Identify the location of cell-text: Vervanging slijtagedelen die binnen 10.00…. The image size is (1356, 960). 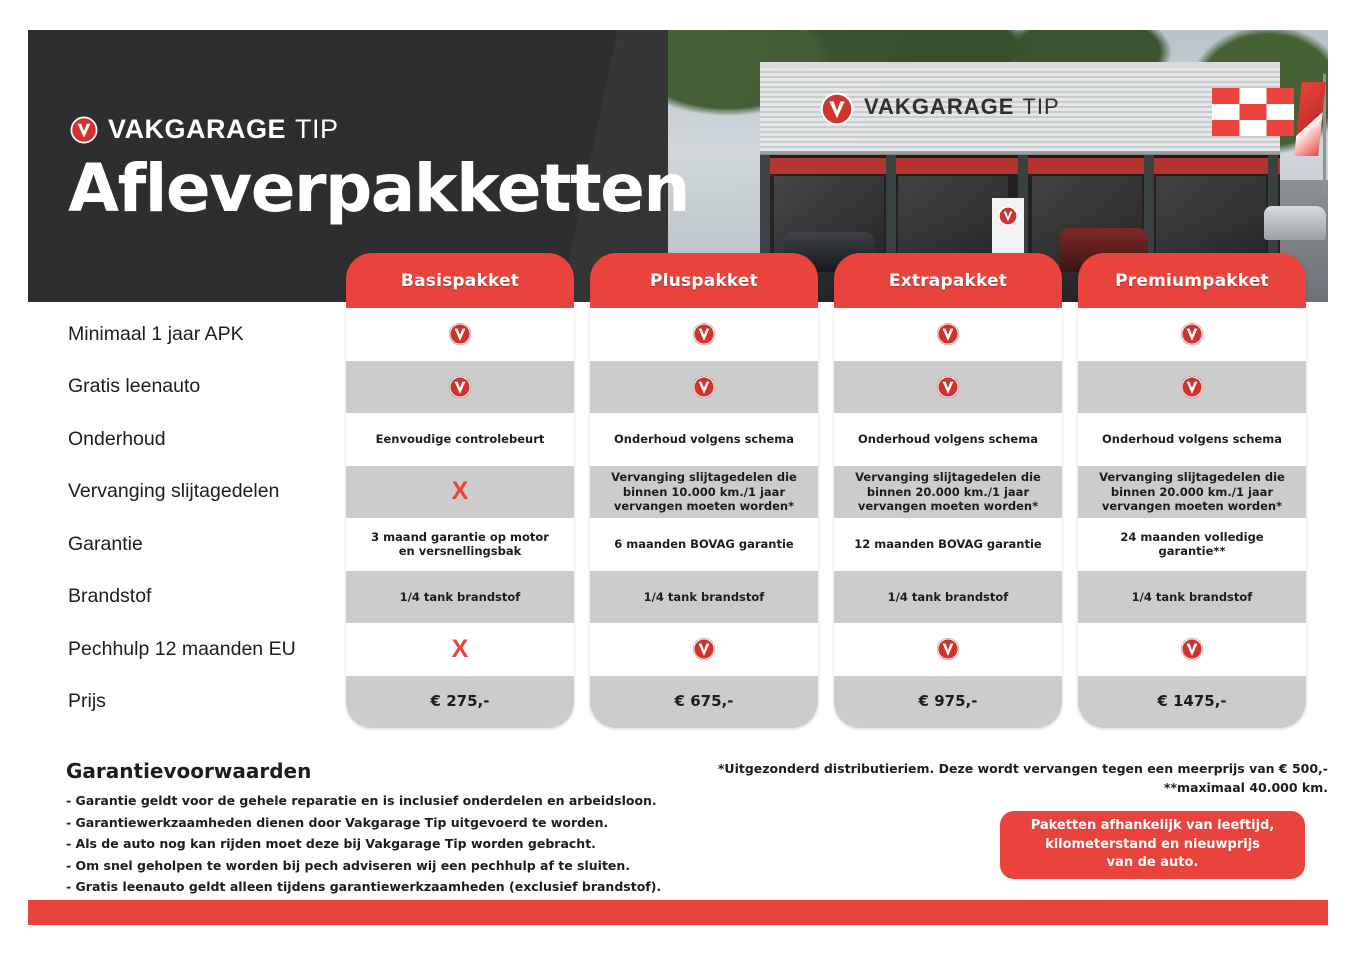
(704, 491).